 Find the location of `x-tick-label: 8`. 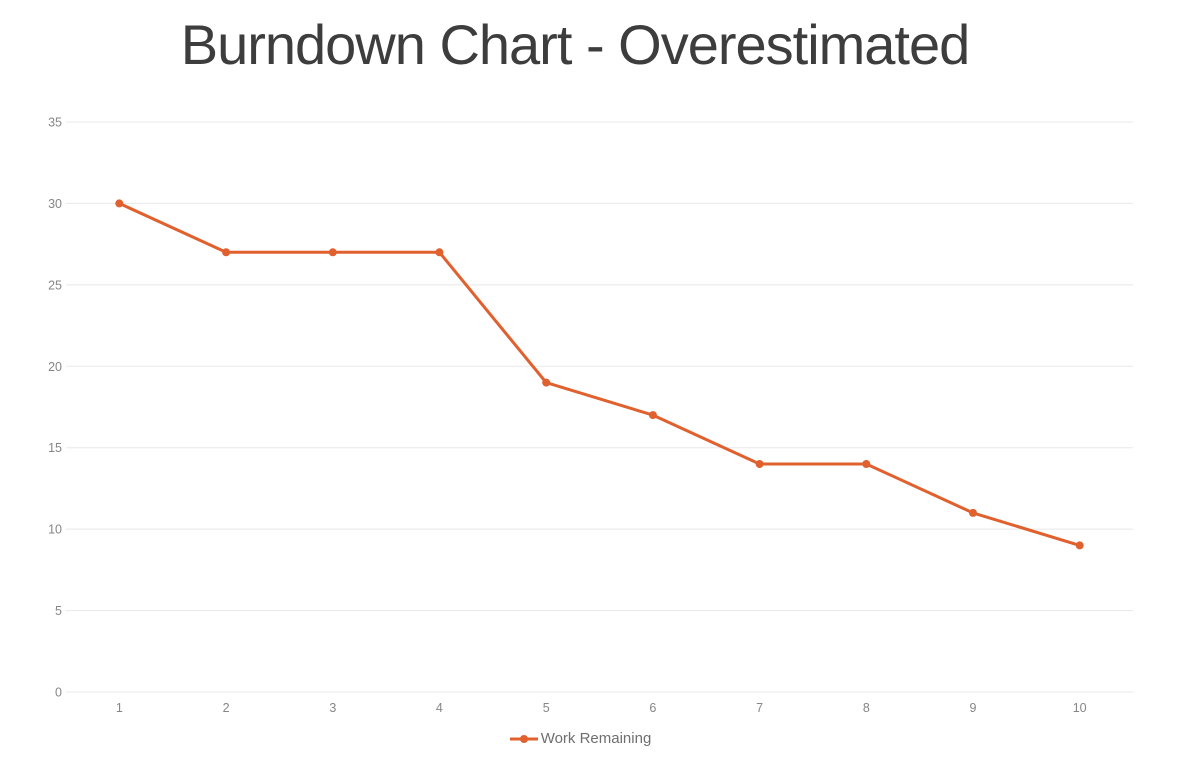

x-tick-label: 8 is located at coordinates (866, 708).